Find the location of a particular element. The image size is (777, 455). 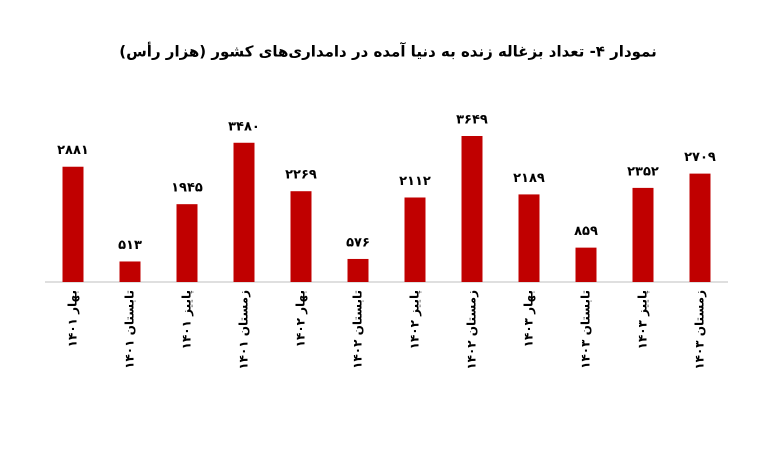

x-tick-label: تابستان ۱۴۰۳ is located at coordinates (586, 329).